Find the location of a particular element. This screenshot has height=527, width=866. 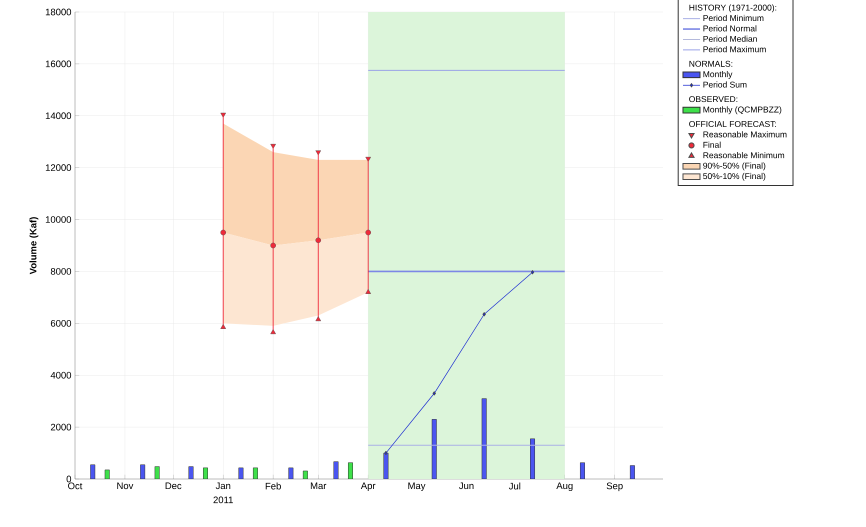

legend-label: 50%-10% (Final) is located at coordinates (734, 176).